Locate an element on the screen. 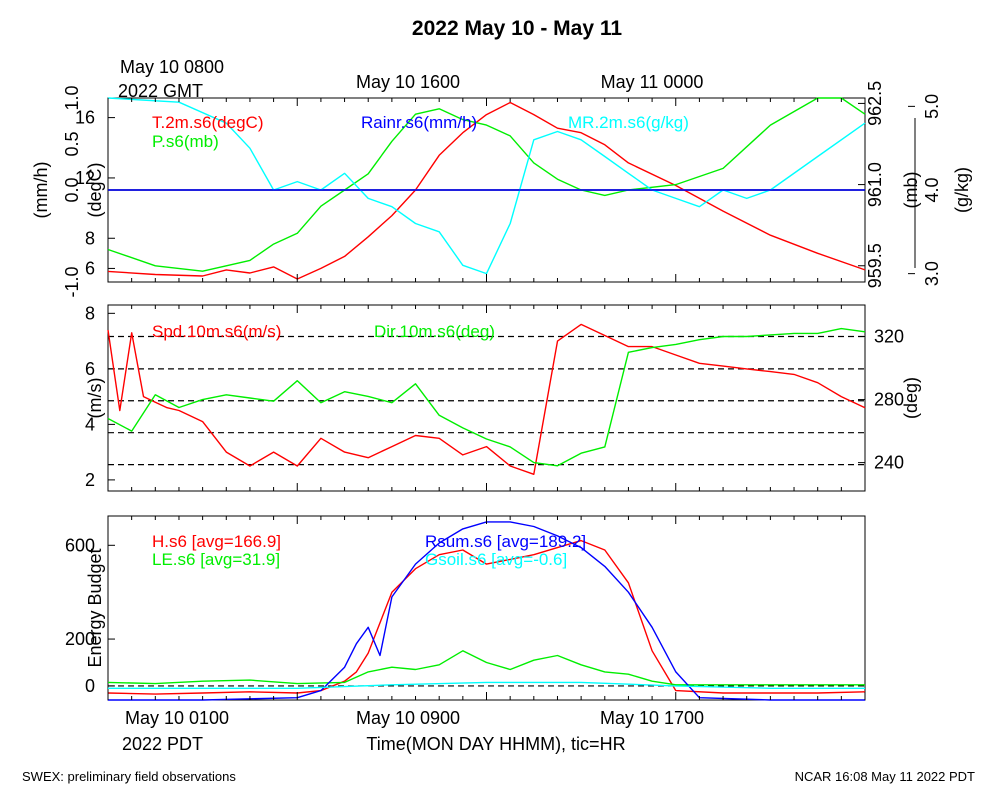 The height and width of the screenshot is (800, 1000). series-line-le is located at coordinates (486, 668).